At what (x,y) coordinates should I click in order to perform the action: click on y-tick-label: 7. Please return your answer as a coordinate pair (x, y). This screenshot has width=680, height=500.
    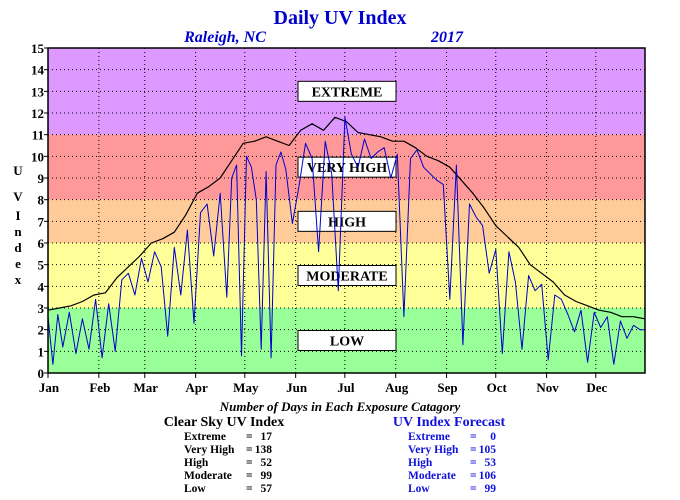
    Looking at the image, I should click on (41, 221).